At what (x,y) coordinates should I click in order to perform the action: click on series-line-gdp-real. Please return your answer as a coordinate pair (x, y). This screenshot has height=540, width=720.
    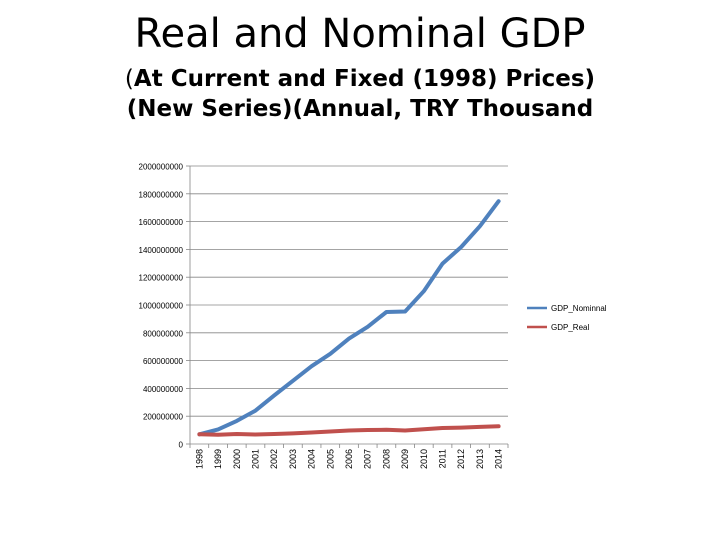
    Looking at the image, I should click on (349, 430).